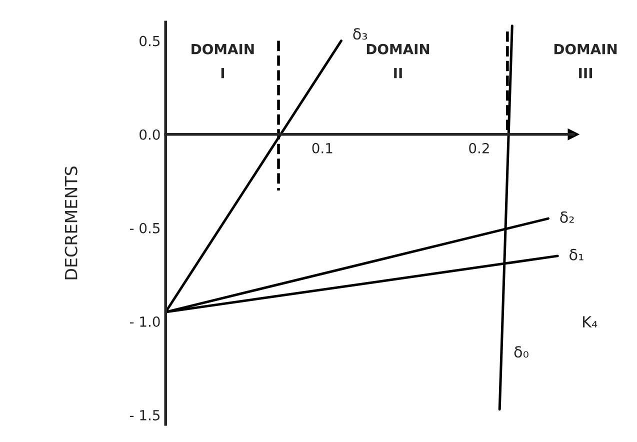  Describe the element at coordinates (71, 223) in the screenshot. I see `y-axis-title: DECREMENTS` at that location.